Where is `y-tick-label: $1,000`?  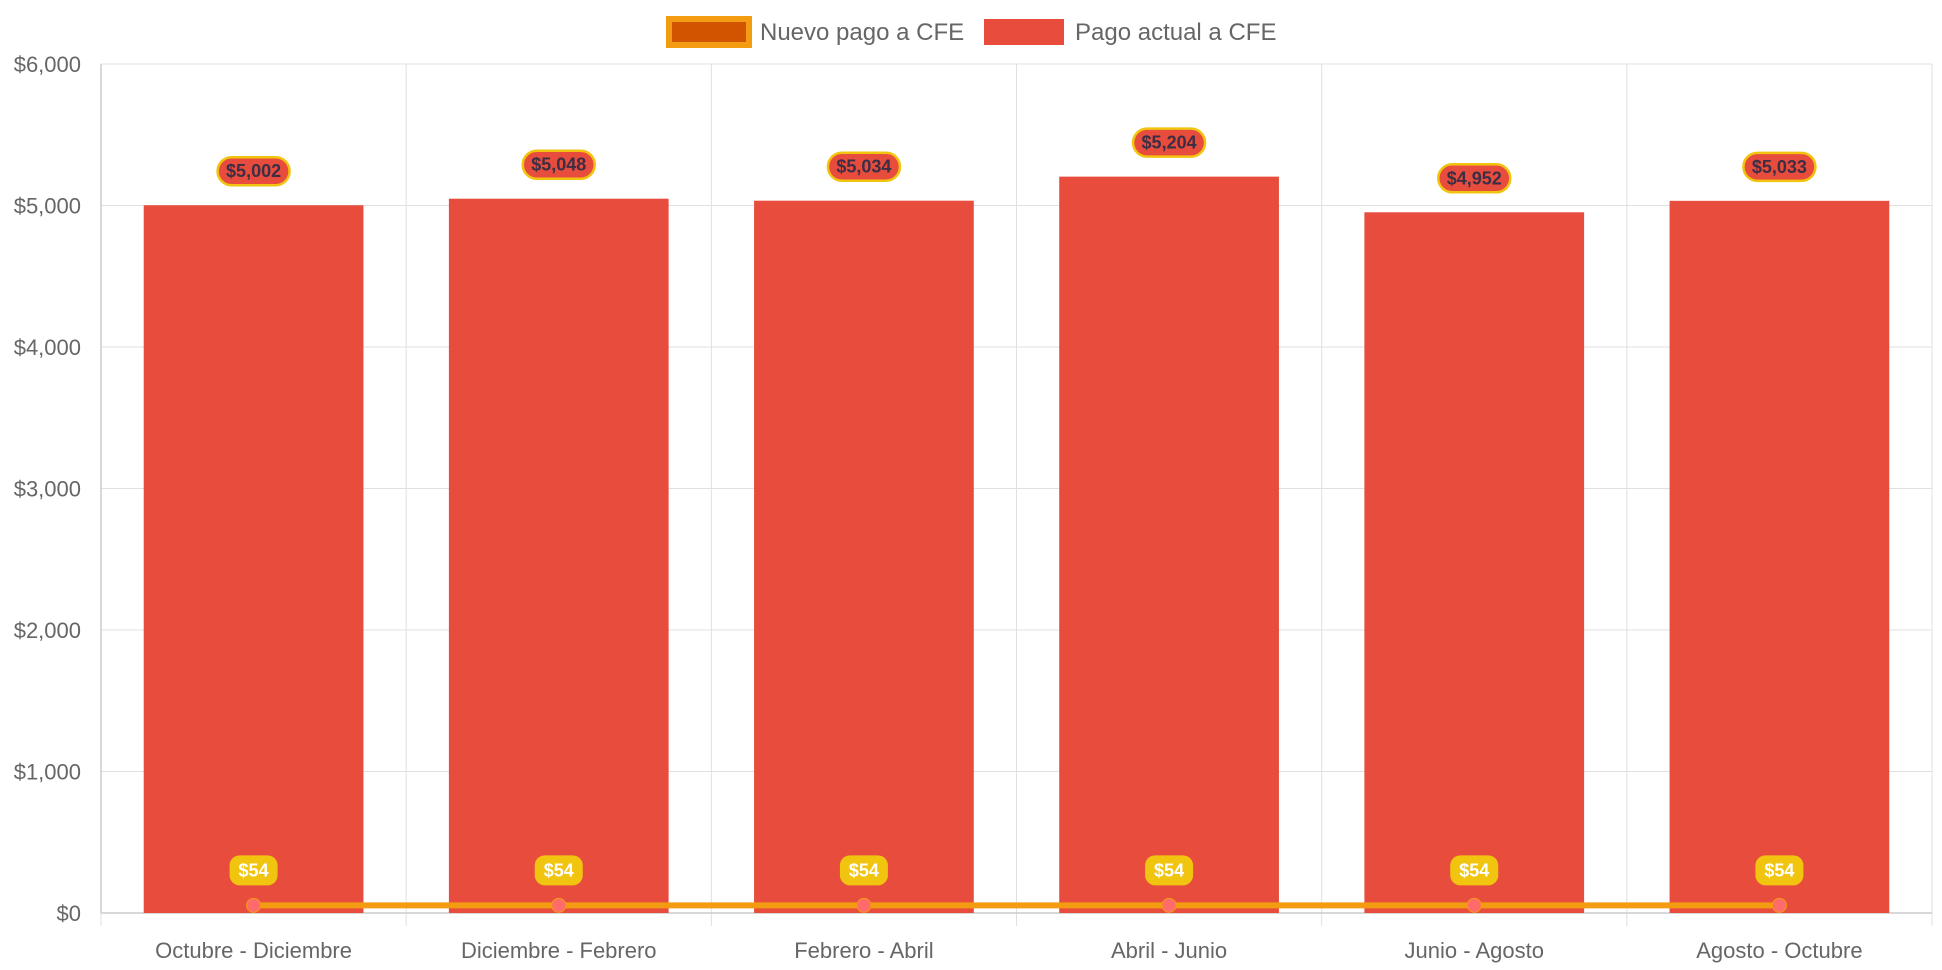 y-tick-label: $1,000 is located at coordinates (47, 772).